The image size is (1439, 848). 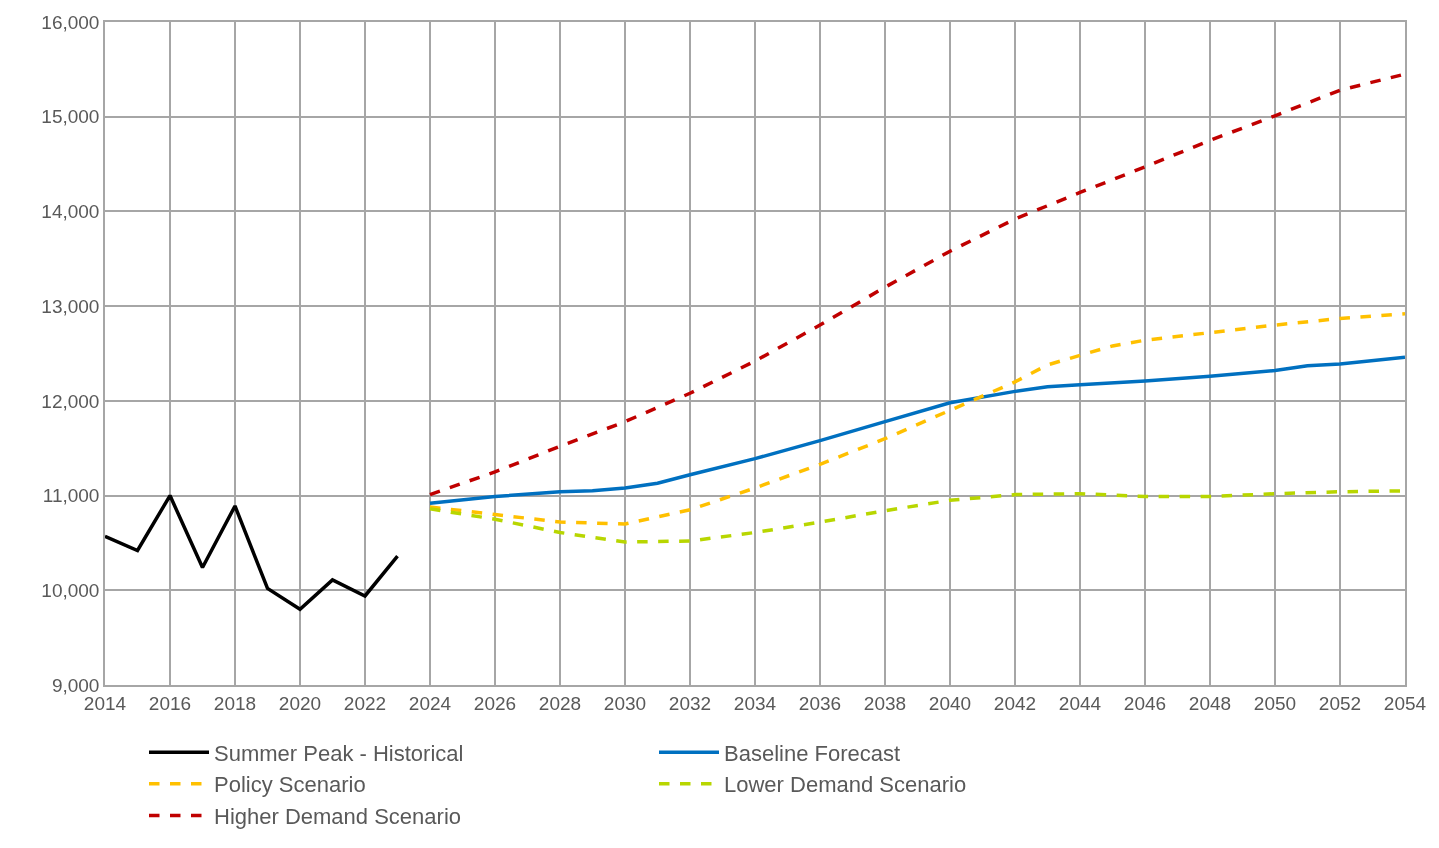 What do you see at coordinates (1405, 703) in the screenshot?
I see `x-tick-label: 2054` at bounding box center [1405, 703].